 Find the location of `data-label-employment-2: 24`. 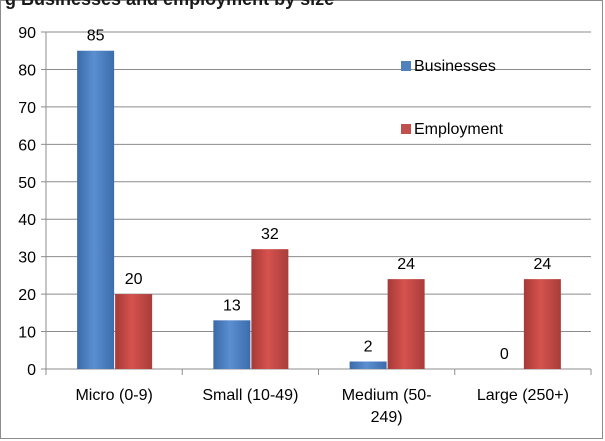

data-label-employment-2: 24 is located at coordinates (406, 264).